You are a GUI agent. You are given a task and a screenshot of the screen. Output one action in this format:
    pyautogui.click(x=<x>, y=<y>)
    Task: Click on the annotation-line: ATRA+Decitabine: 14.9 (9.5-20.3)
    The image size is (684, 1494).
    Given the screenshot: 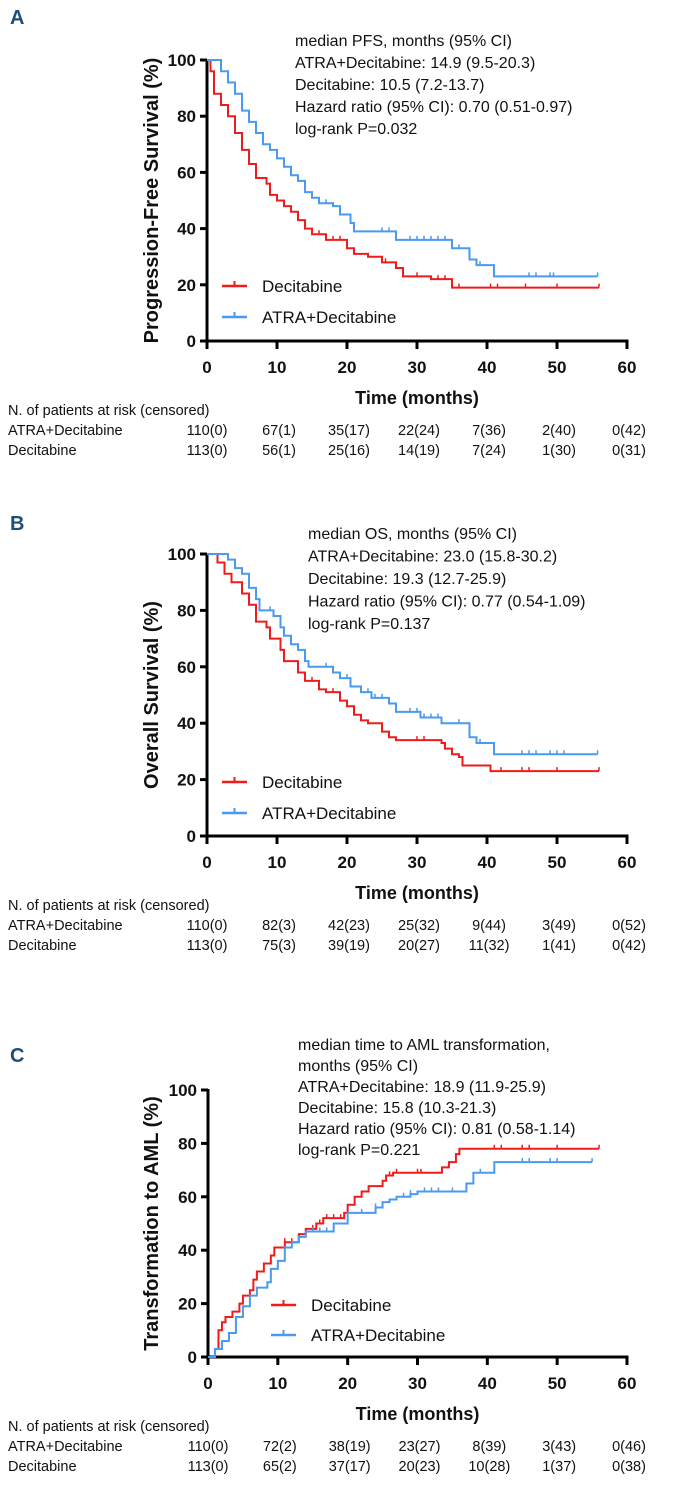 What is the action you would take?
    pyautogui.click(x=415, y=63)
    